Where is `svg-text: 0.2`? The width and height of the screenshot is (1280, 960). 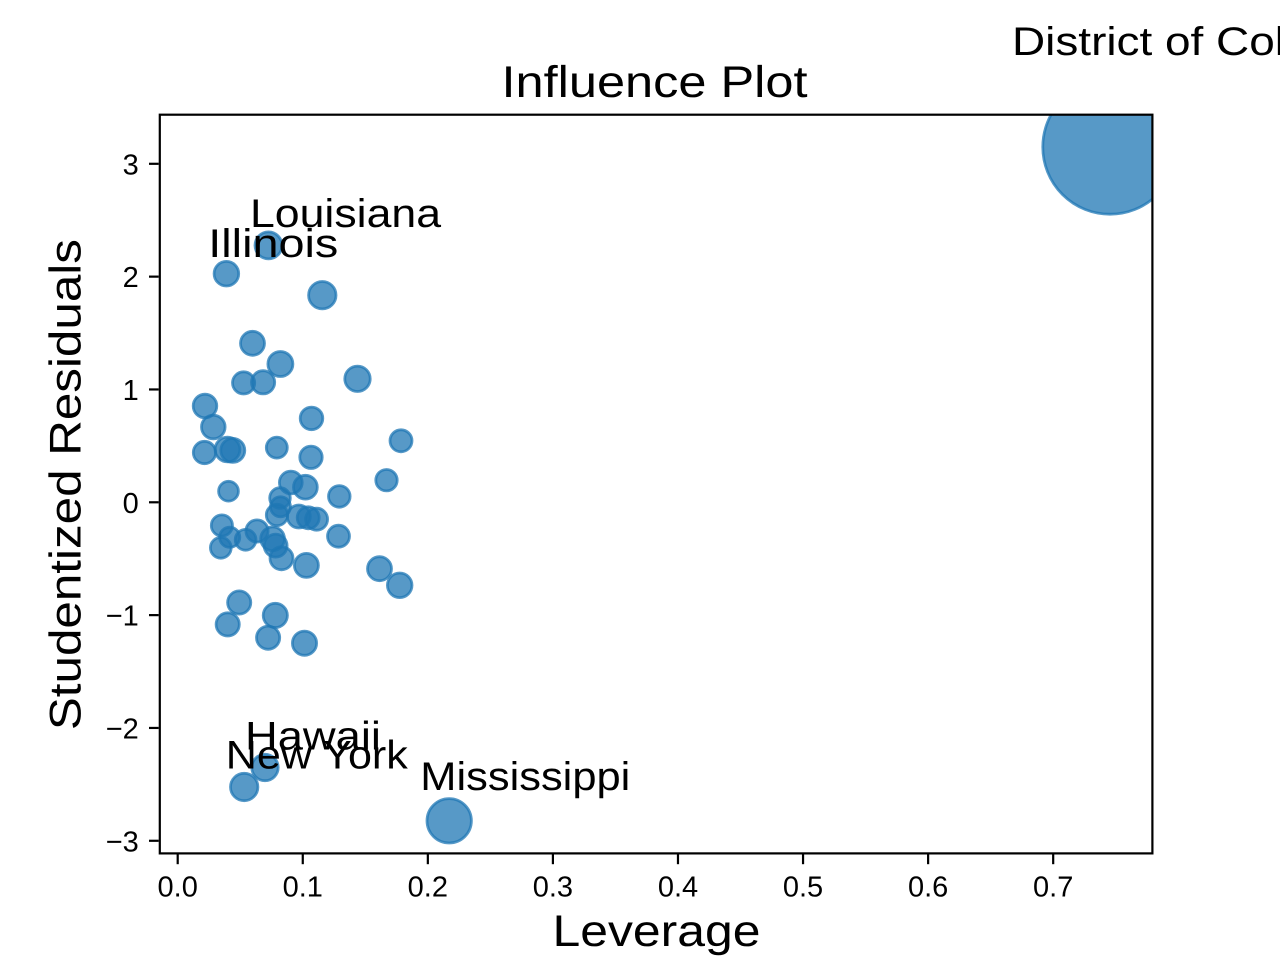 svg-text: 0.2 is located at coordinates (428, 887).